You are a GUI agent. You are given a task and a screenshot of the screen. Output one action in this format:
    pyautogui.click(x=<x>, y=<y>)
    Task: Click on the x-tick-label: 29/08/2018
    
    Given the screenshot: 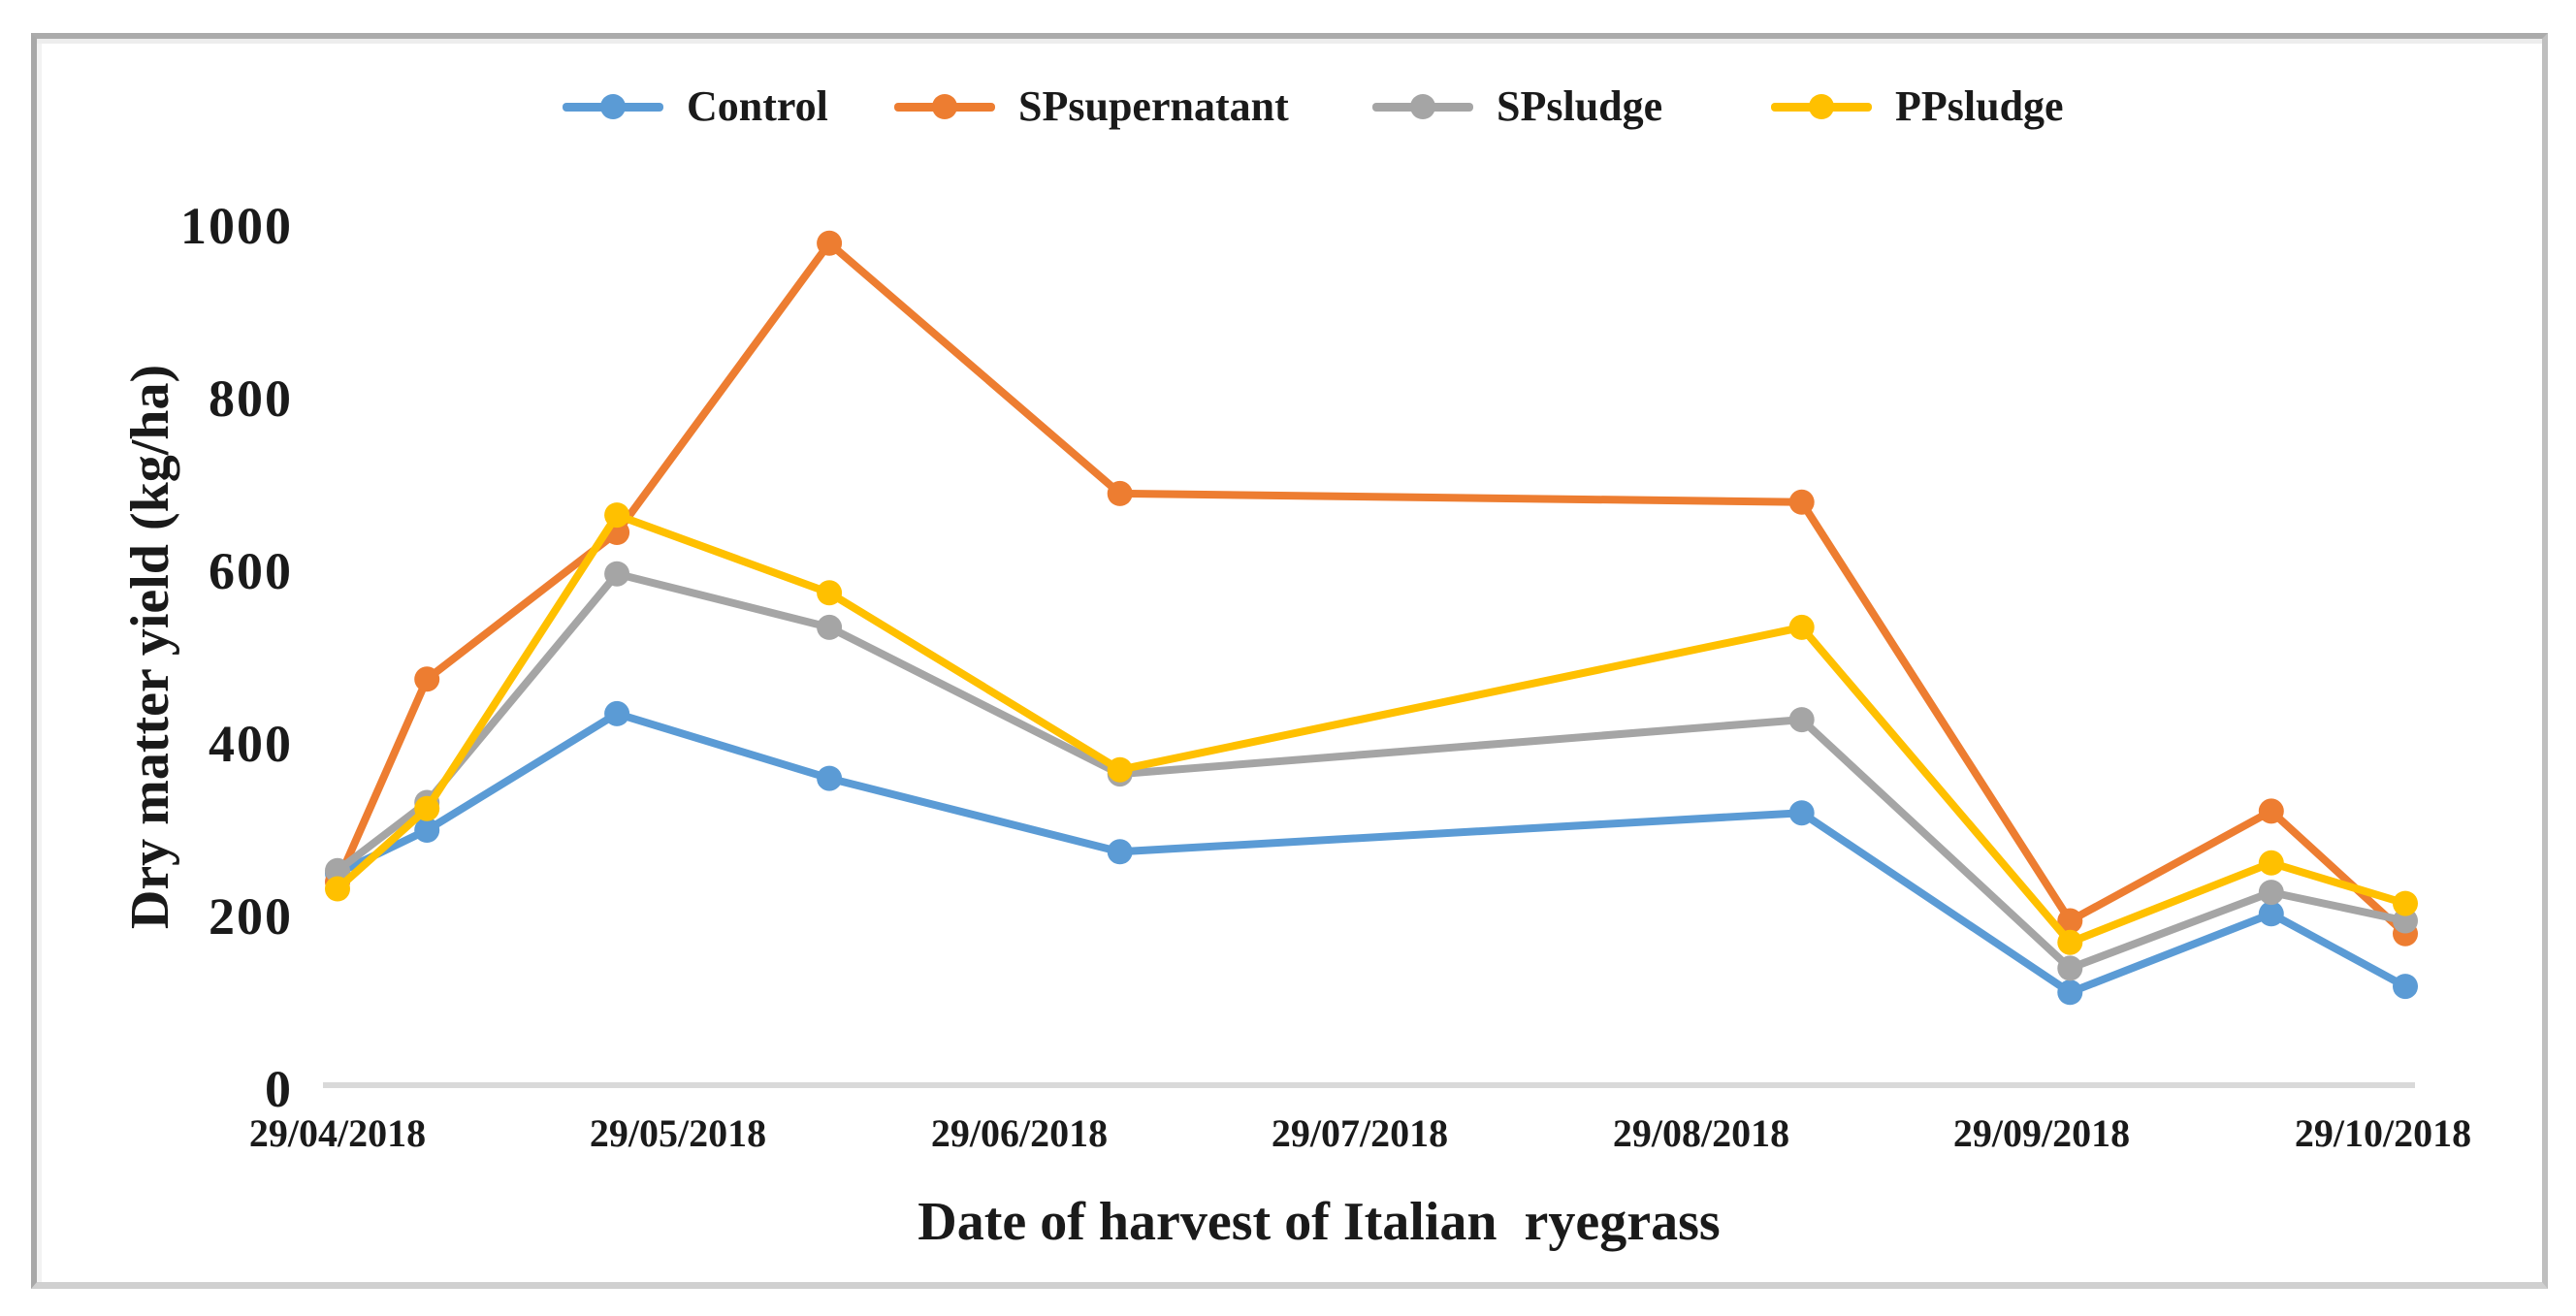 What is the action you would take?
    pyautogui.click(x=1701, y=1133)
    